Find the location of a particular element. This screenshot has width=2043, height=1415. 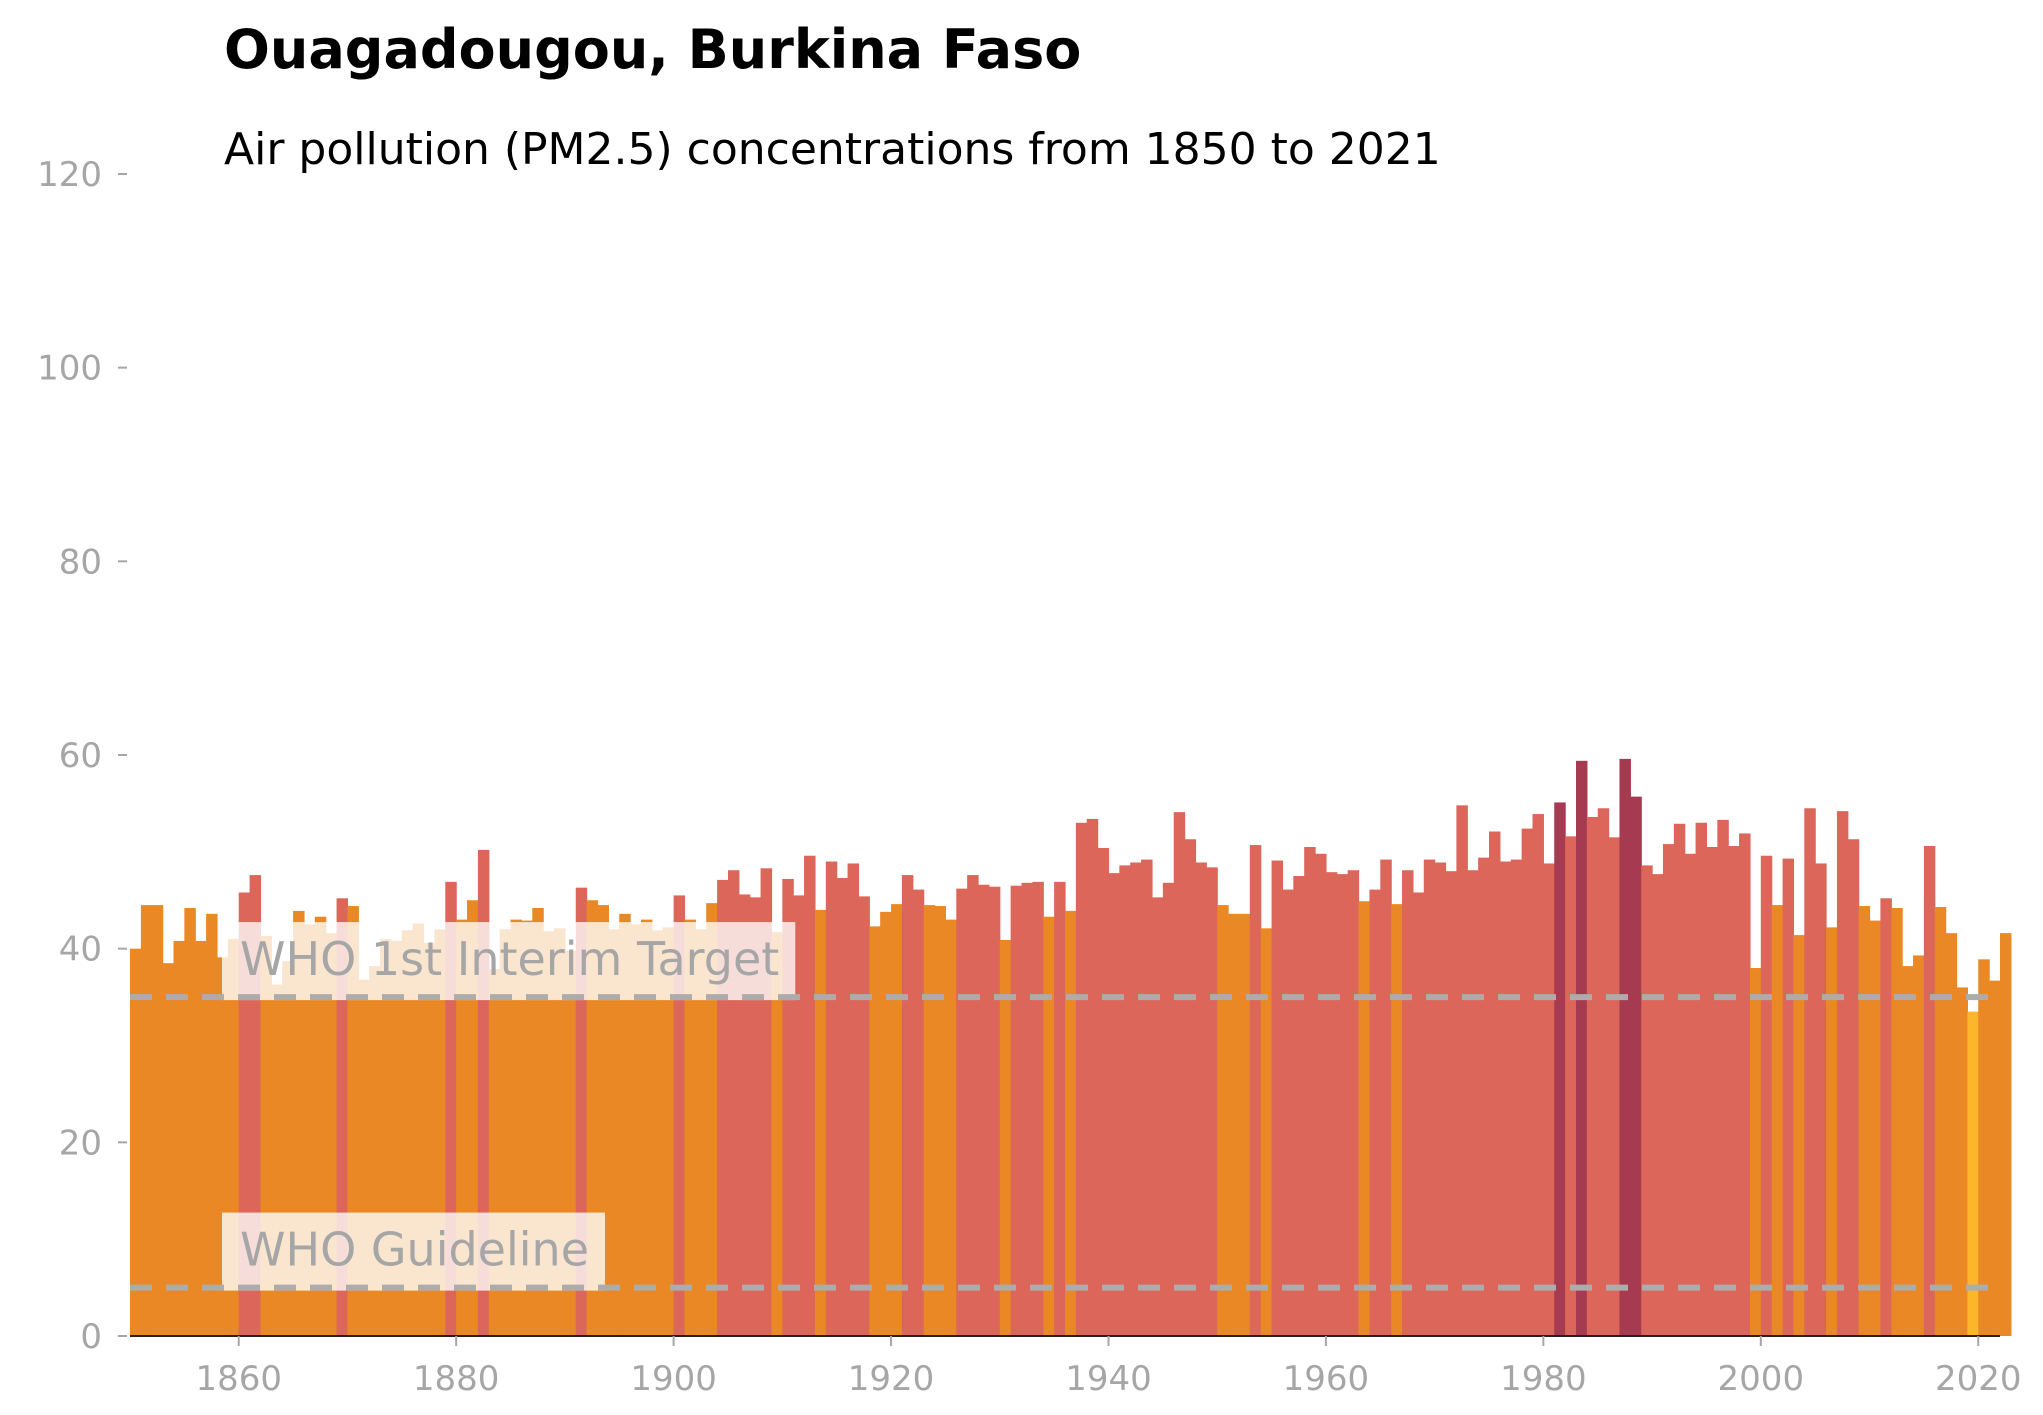

bar-1903 is located at coordinates (712, 1119).